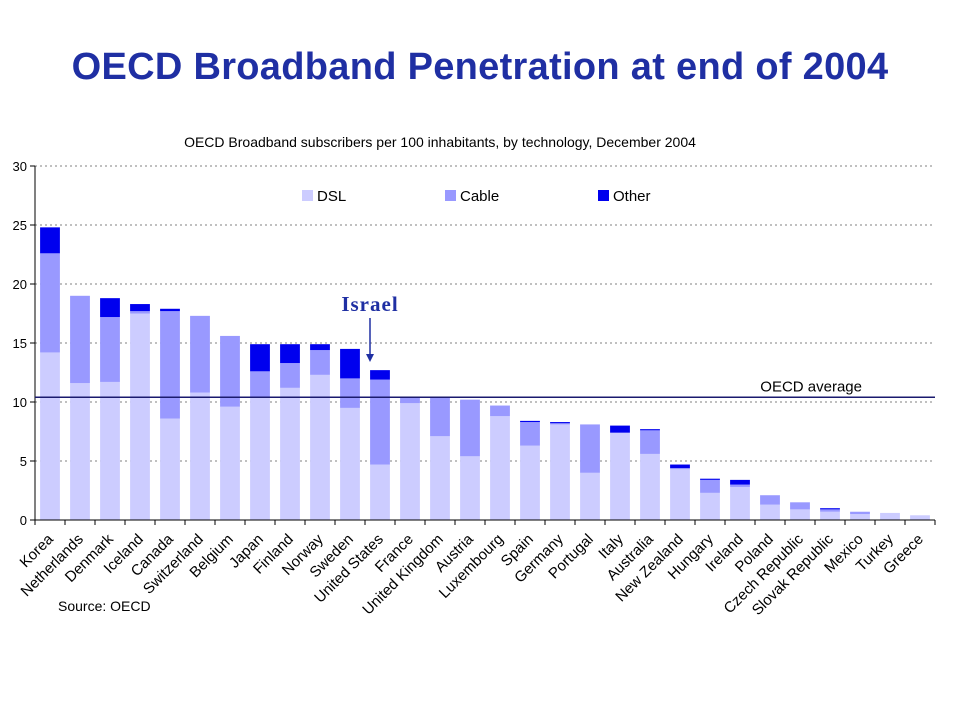 This screenshot has width=960, height=720. What do you see at coordinates (290, 375) in the screenshot?
I see `bar-cable-finland` at bounding box center [290, 375].